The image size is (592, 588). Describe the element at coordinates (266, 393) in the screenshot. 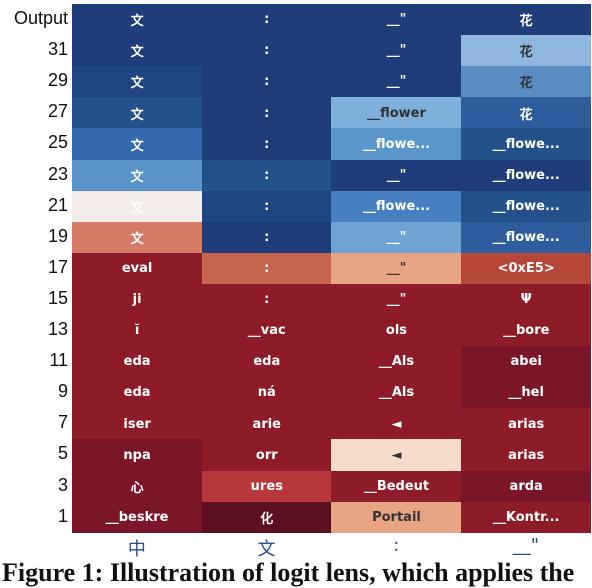

I see `heatmap-cell: ná` at that location.